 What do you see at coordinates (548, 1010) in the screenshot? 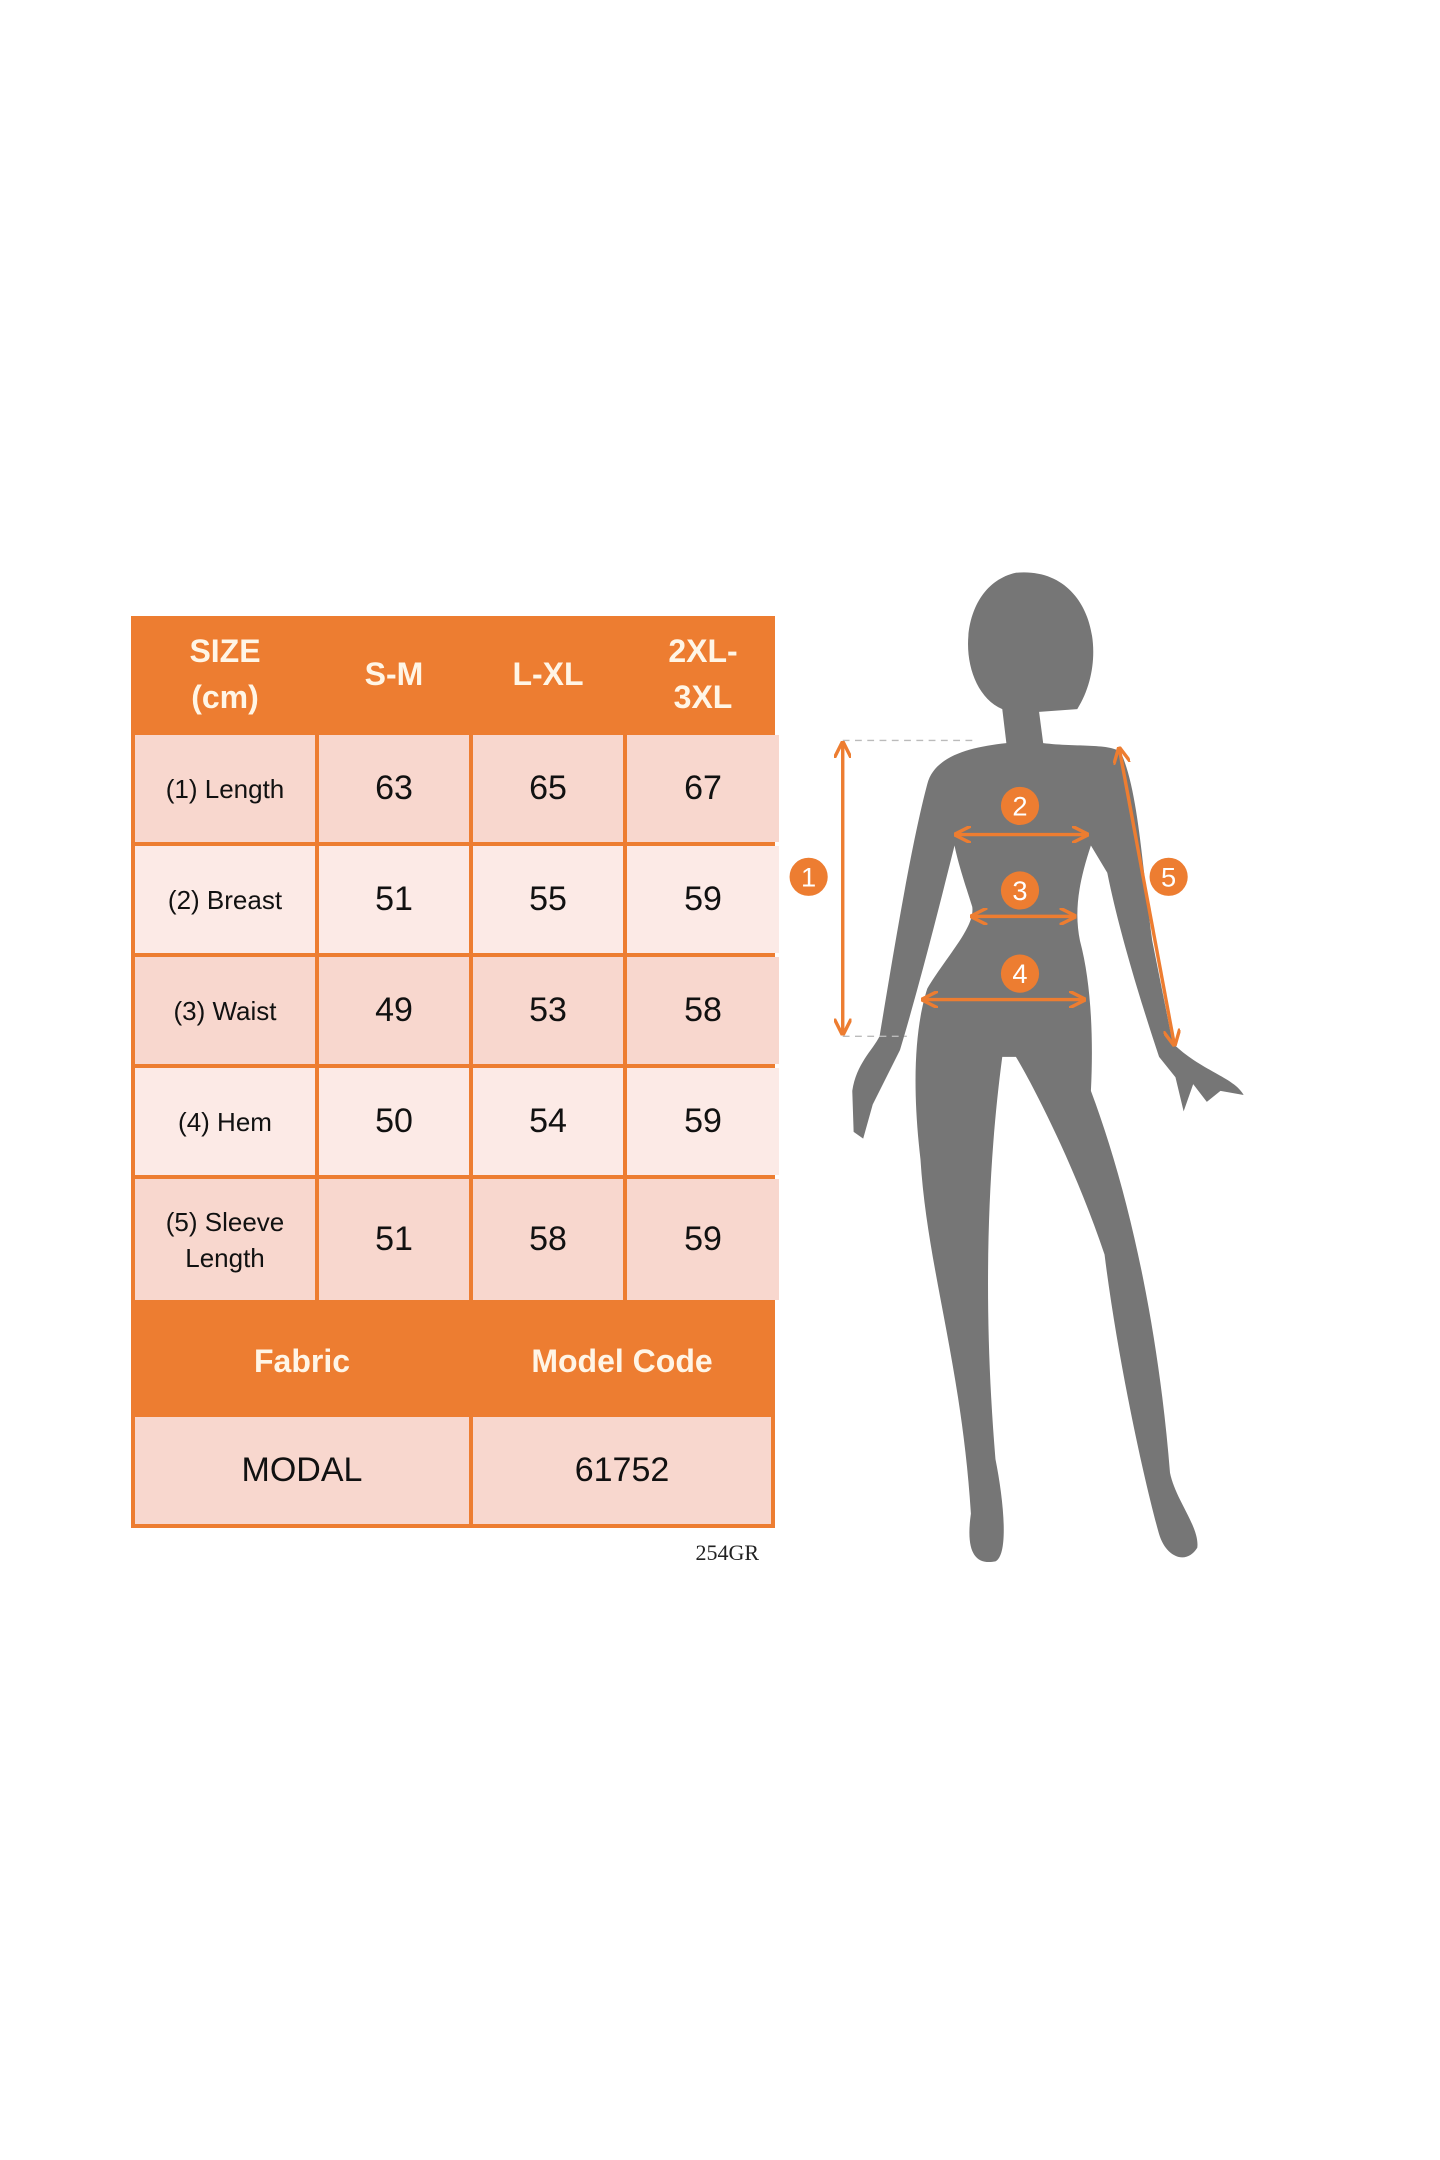
I see `size-value-cell: 53` at bounding box center [548, 1010].